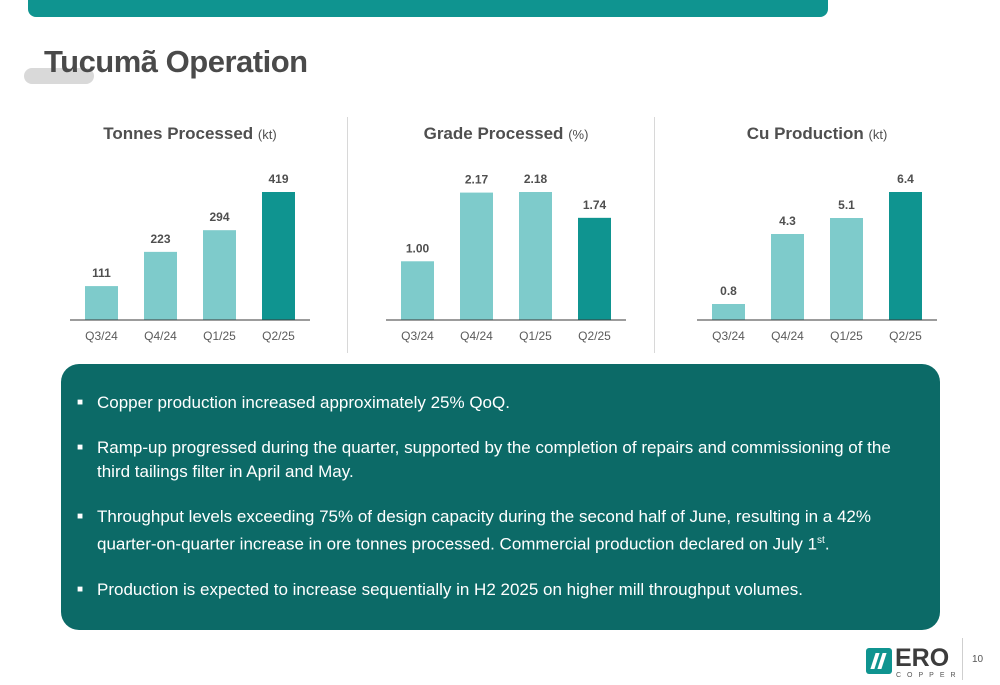 Image resolution: width=1000 pixels, height=685 pixels. I want to click on ordinal-suffix: st, so click(821, 540).